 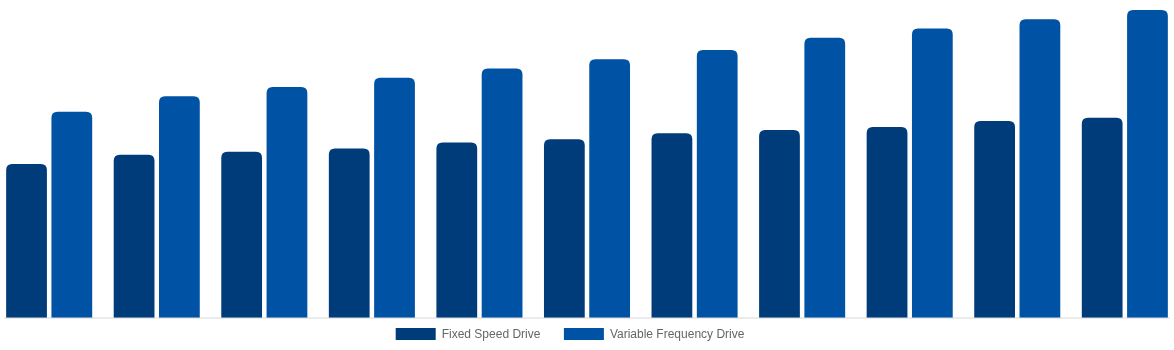 What do you see at coordinates (677, 334) in the screenshot?
I see `legend-label: Variable Frequency Drive` at bounding box center [677, 334].